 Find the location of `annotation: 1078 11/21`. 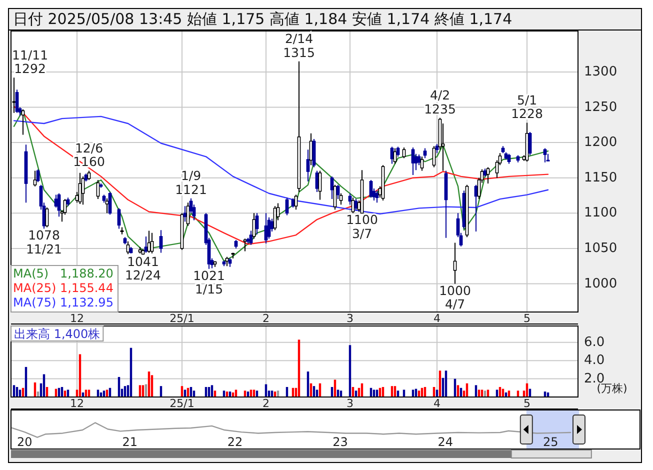

annotation: 1078 11/21 is located at coordinates (44, 242).